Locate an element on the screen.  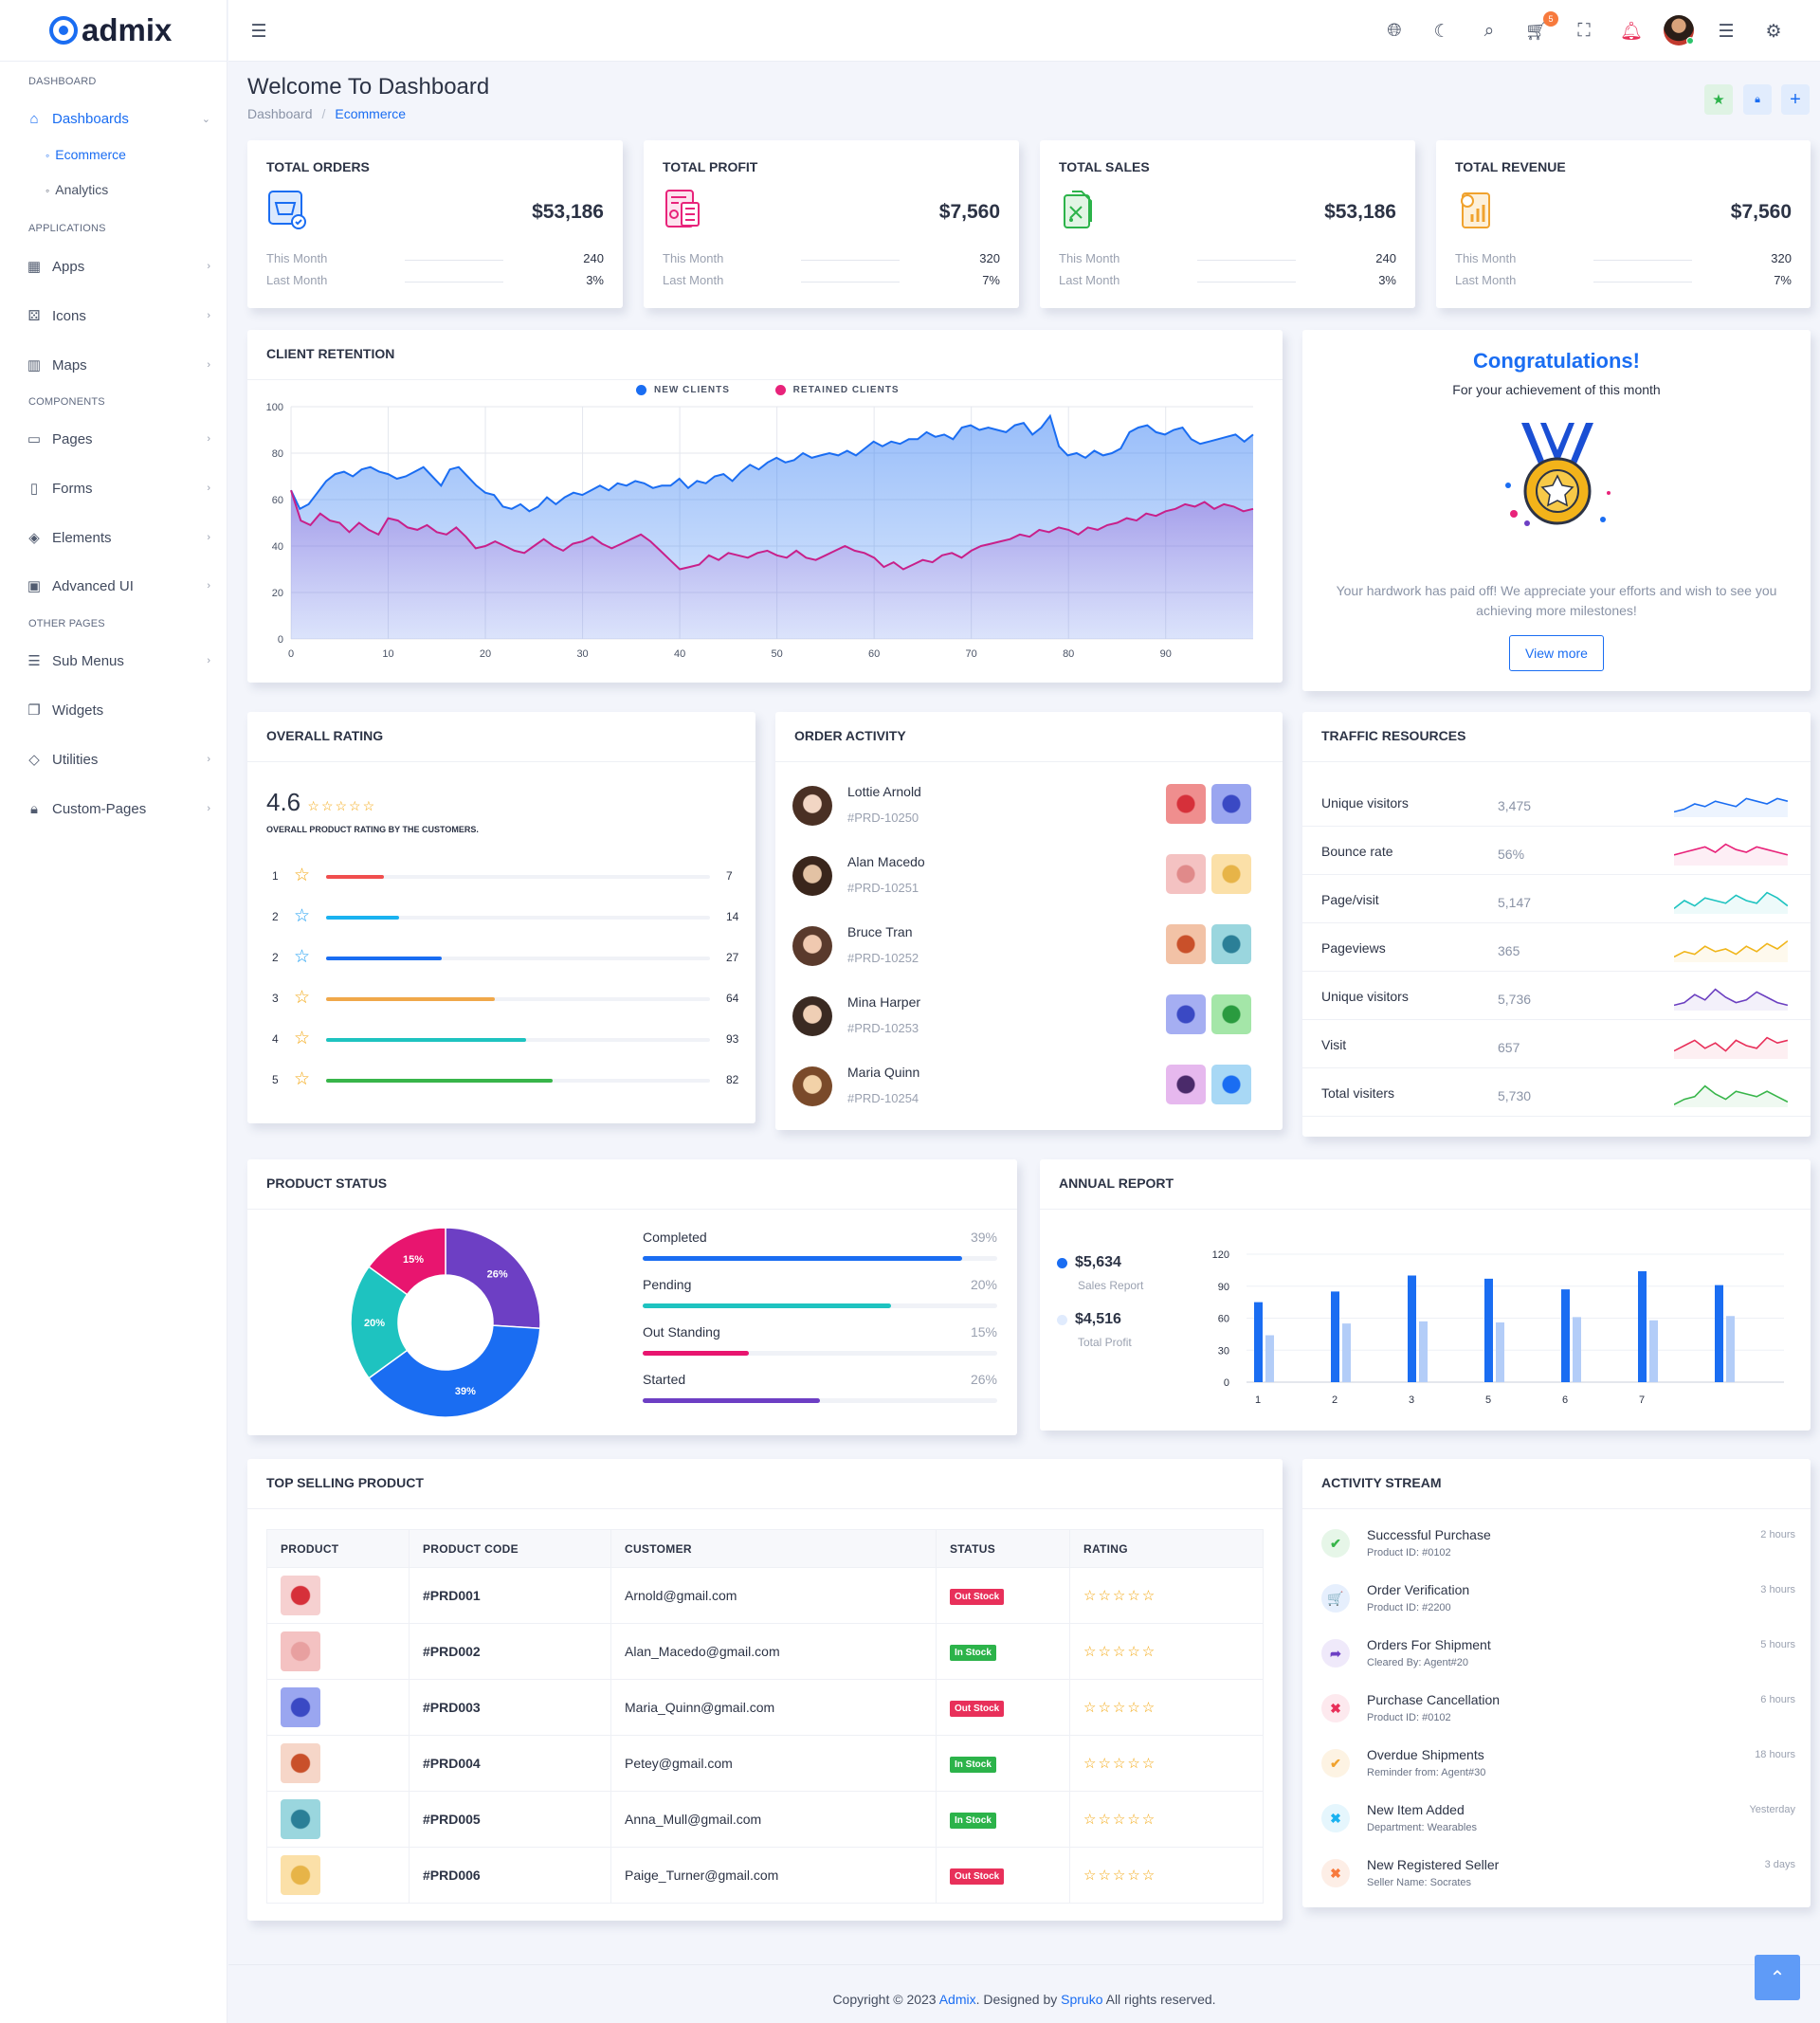
brand-logo: admix is located at coordinates (113, 31).